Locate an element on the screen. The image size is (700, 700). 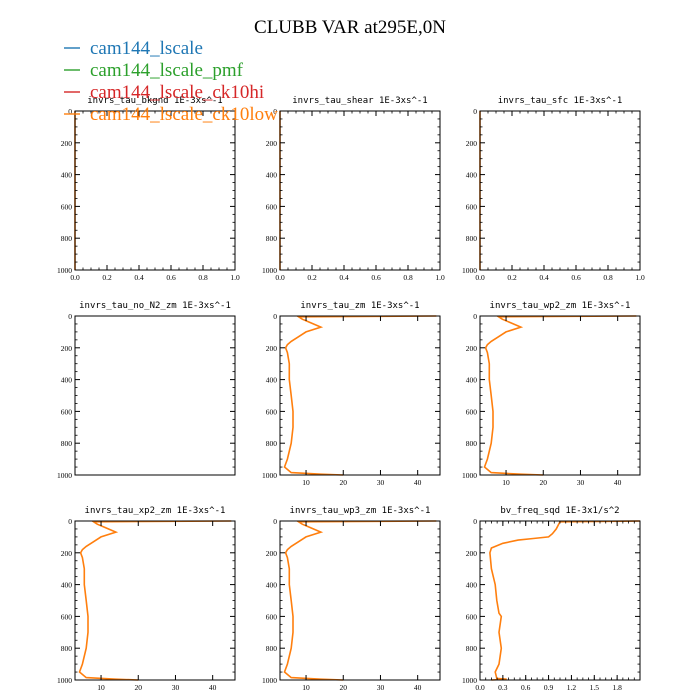
panel-title: invrs_tau_no_N2_zm 1E-3xs^-1 is located at coordinates (155, 306).